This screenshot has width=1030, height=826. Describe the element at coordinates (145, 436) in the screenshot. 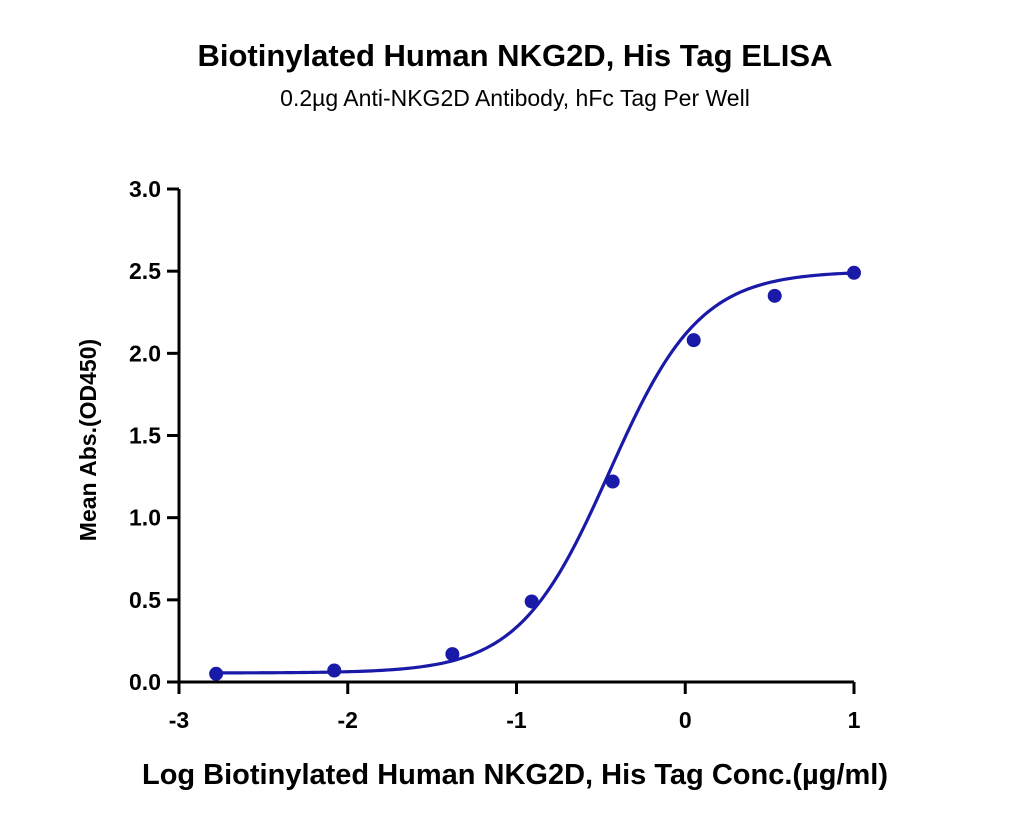

I see `y-tick-label: 1.5` at that location.